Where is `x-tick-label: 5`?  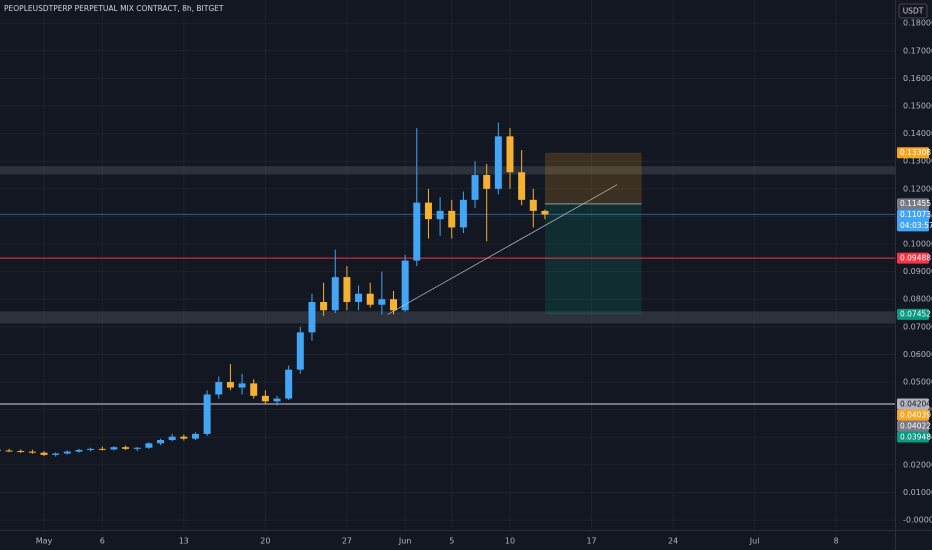 x-tick-label: 5 is located at coordinates (451, 541).